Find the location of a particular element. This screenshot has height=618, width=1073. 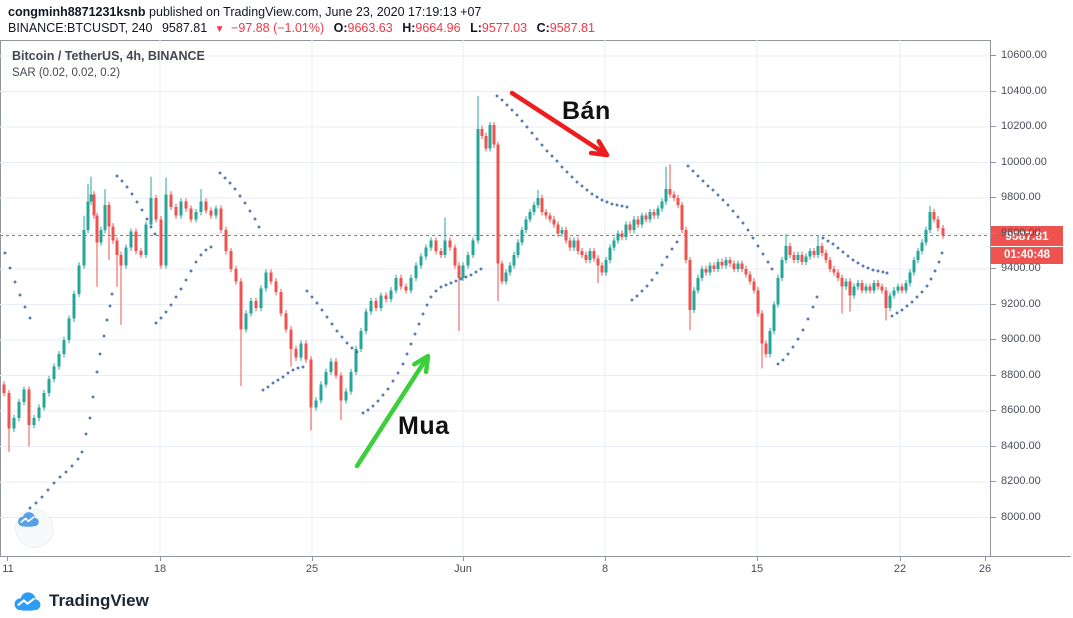

sell-annotation-text: Bán is located at coordinates (586, 111).